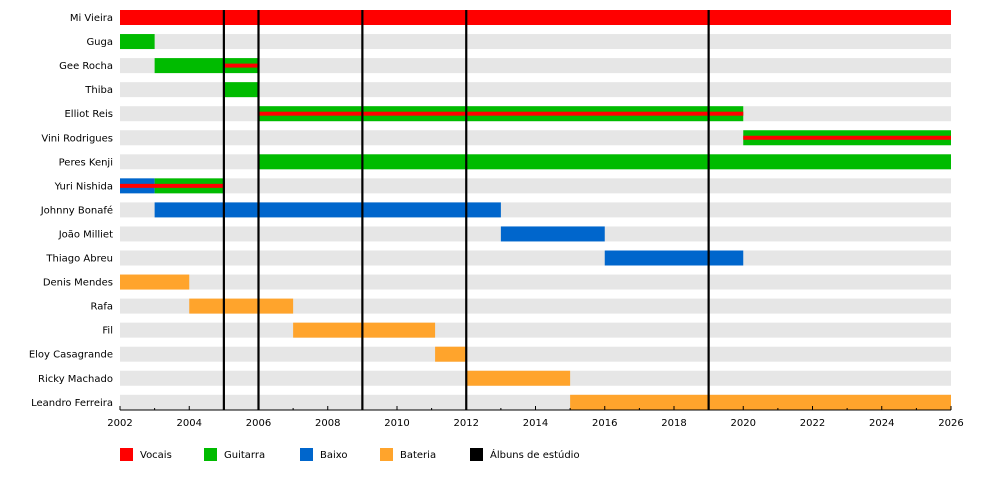 This screenshot has height=500, width=1000. Describe the element at coordinates (86, 66) in the screenshot. I see `member-label: Gee Rocha` at that location.